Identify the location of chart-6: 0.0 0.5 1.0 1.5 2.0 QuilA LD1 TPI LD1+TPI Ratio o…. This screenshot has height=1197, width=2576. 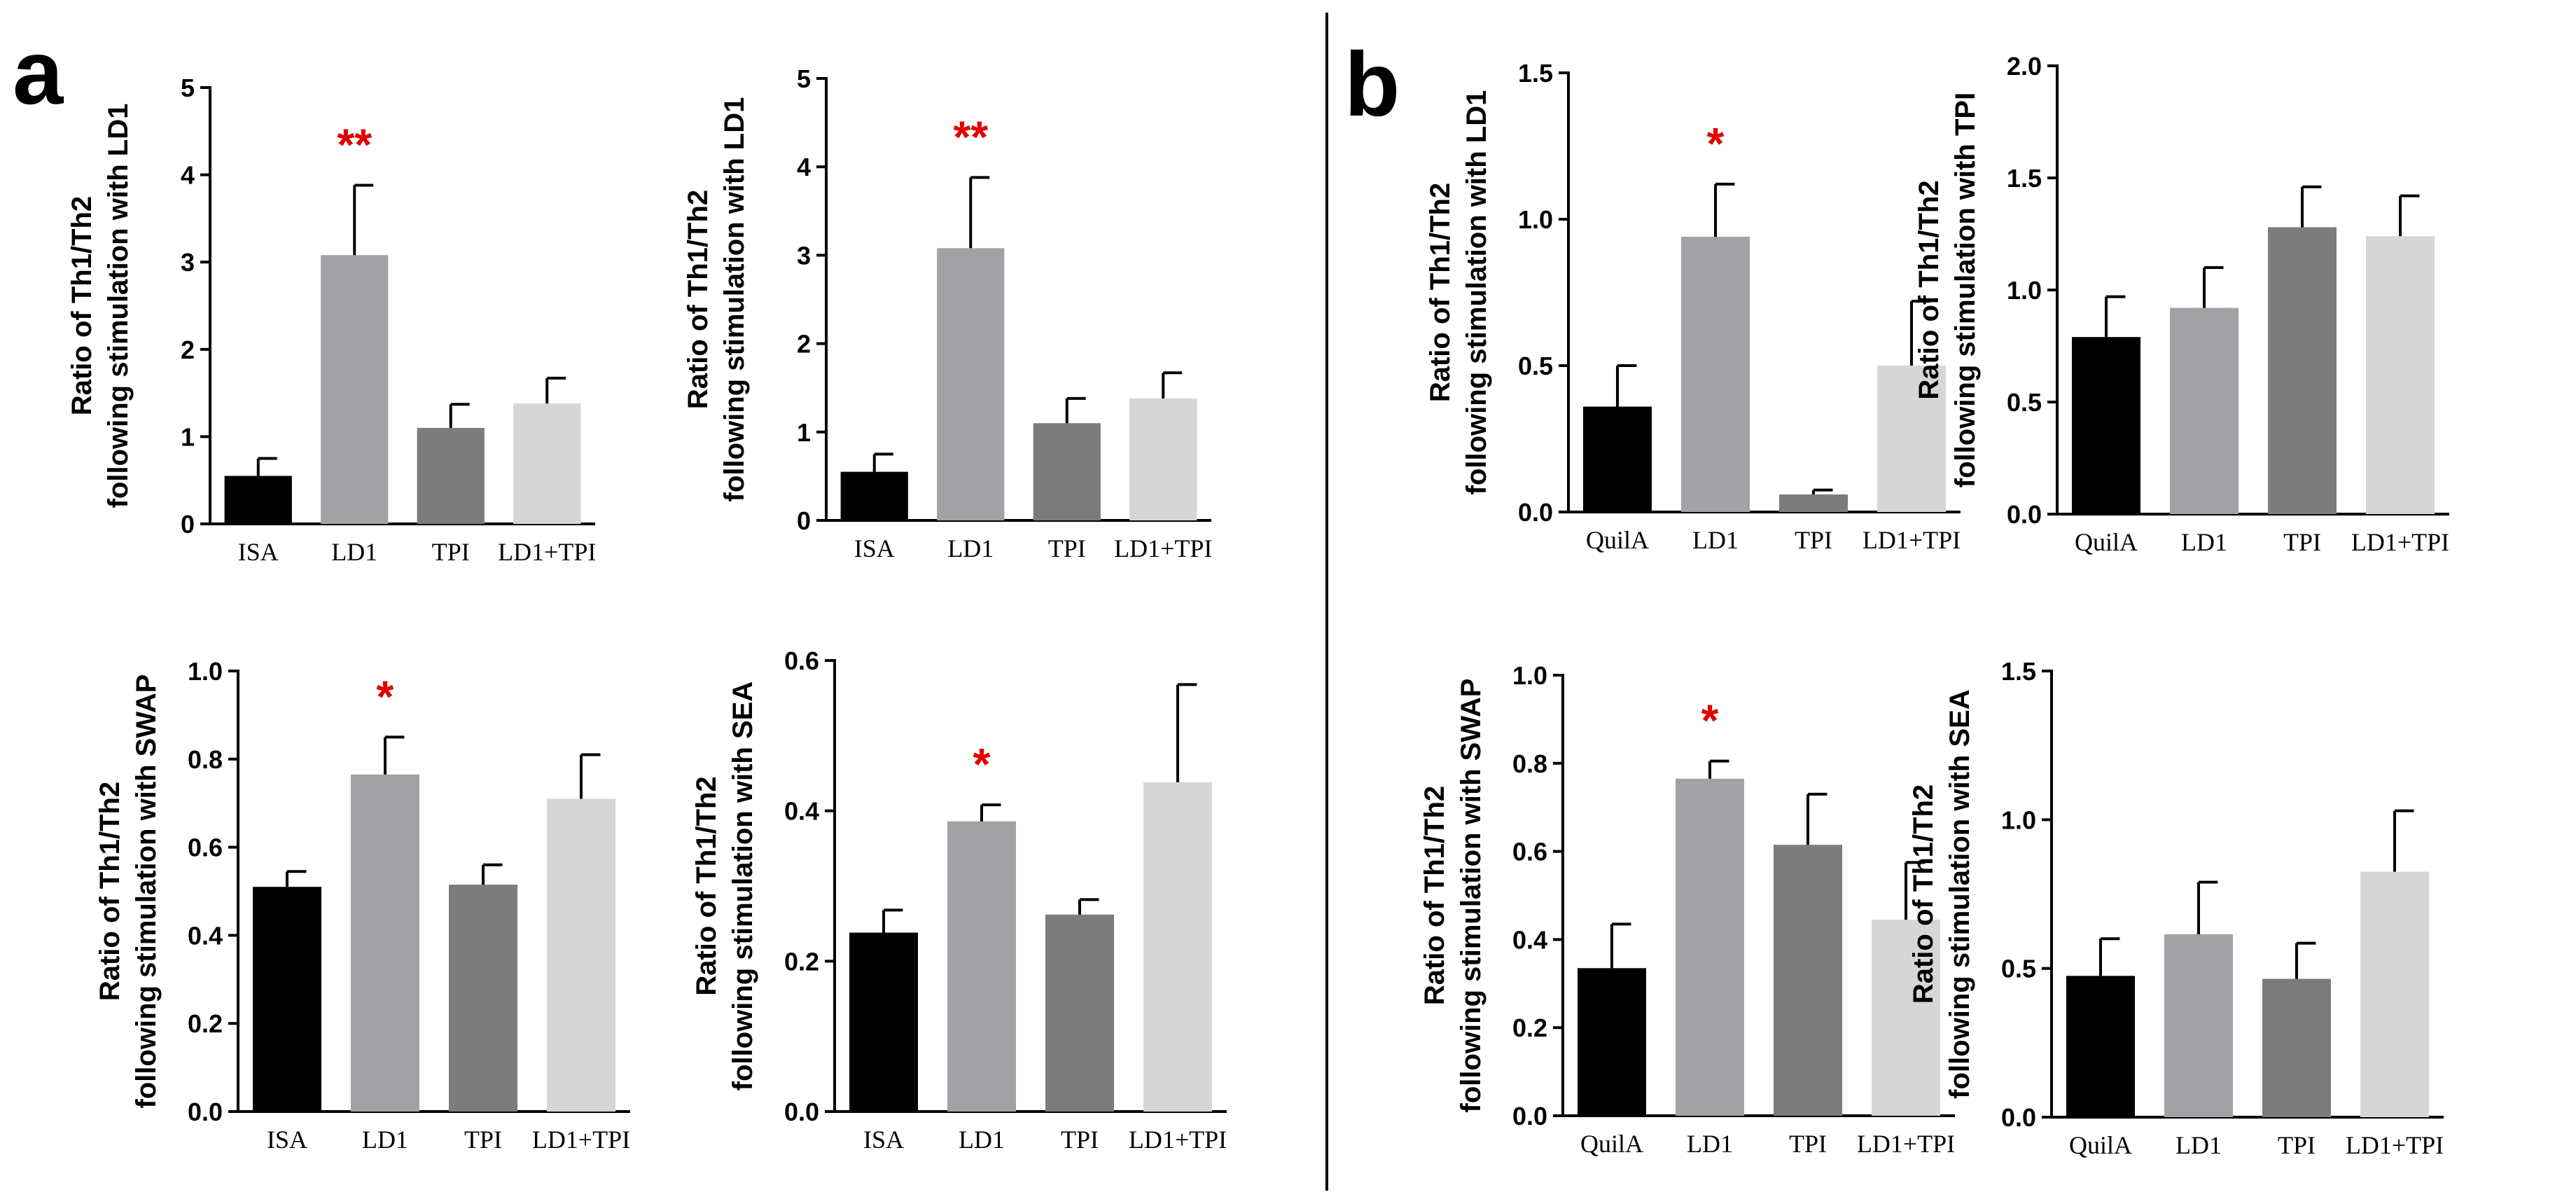
(2181, 304).